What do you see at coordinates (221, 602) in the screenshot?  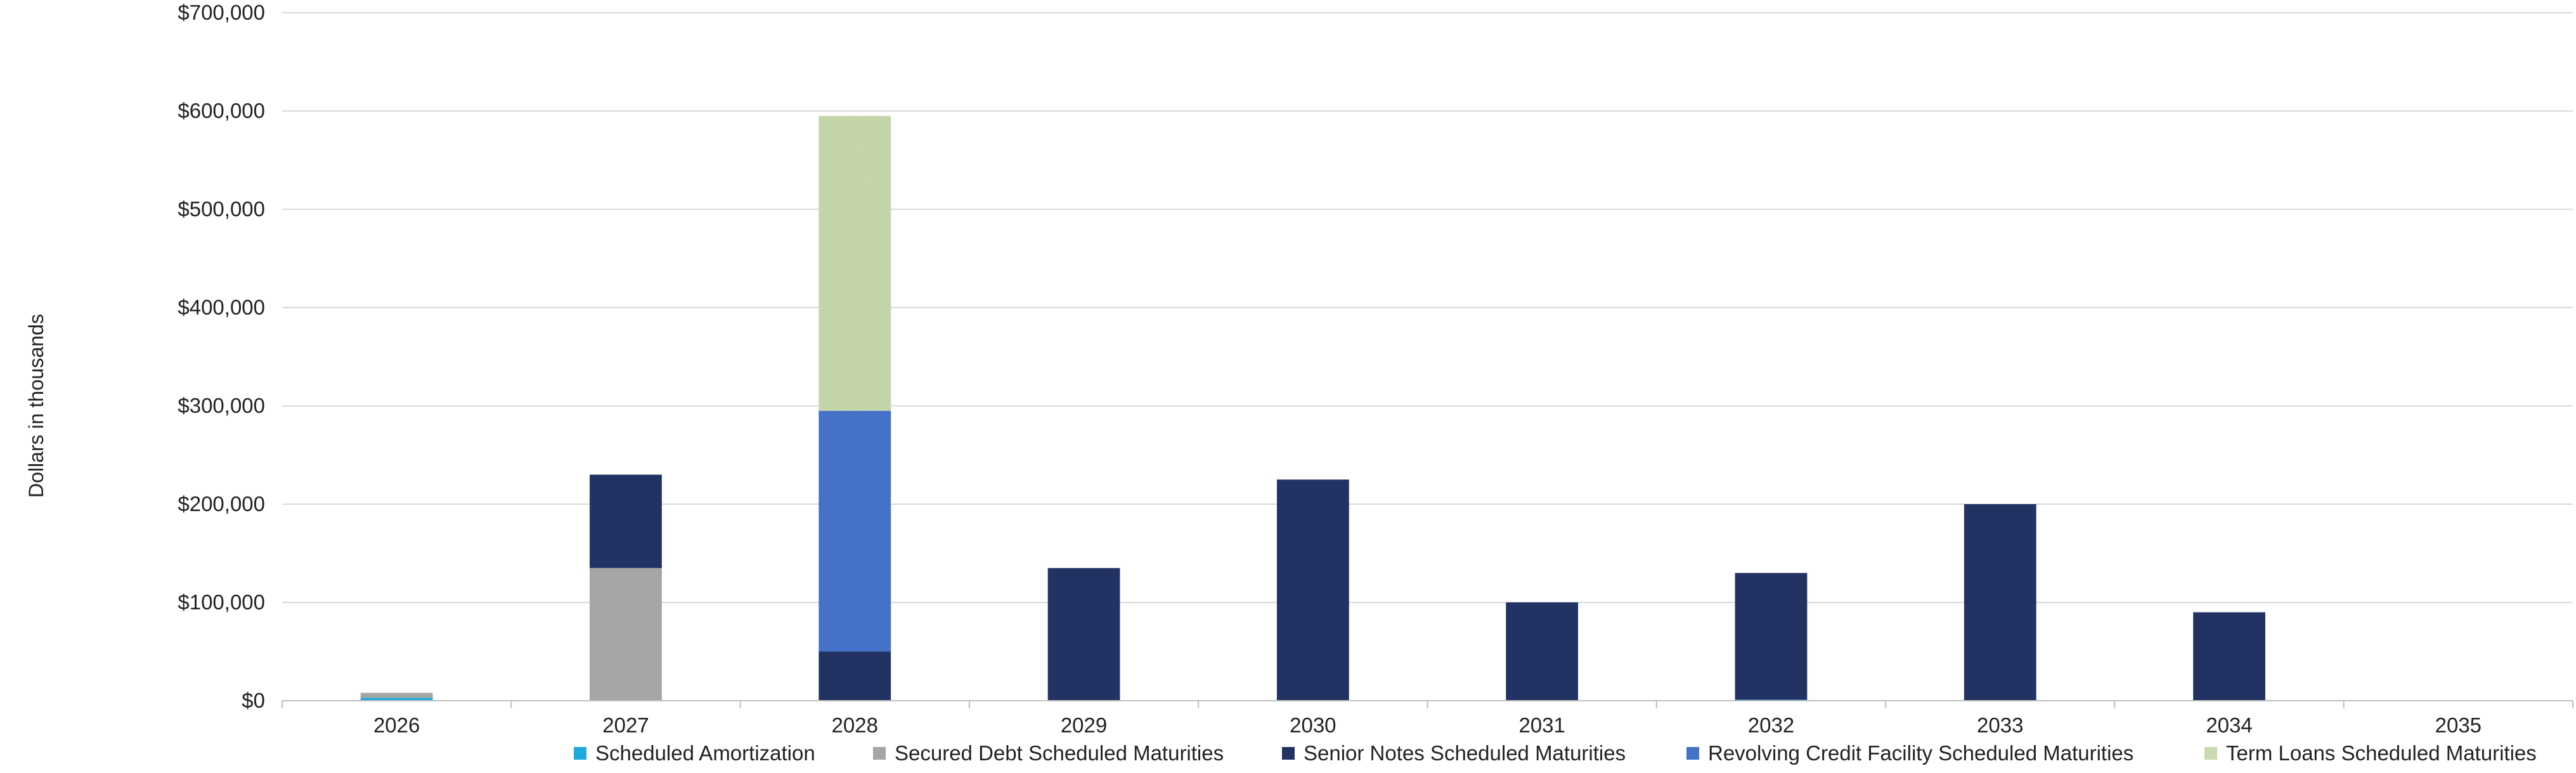 I see `y-tick-label: $100,000` at bounding box center [221, 602].